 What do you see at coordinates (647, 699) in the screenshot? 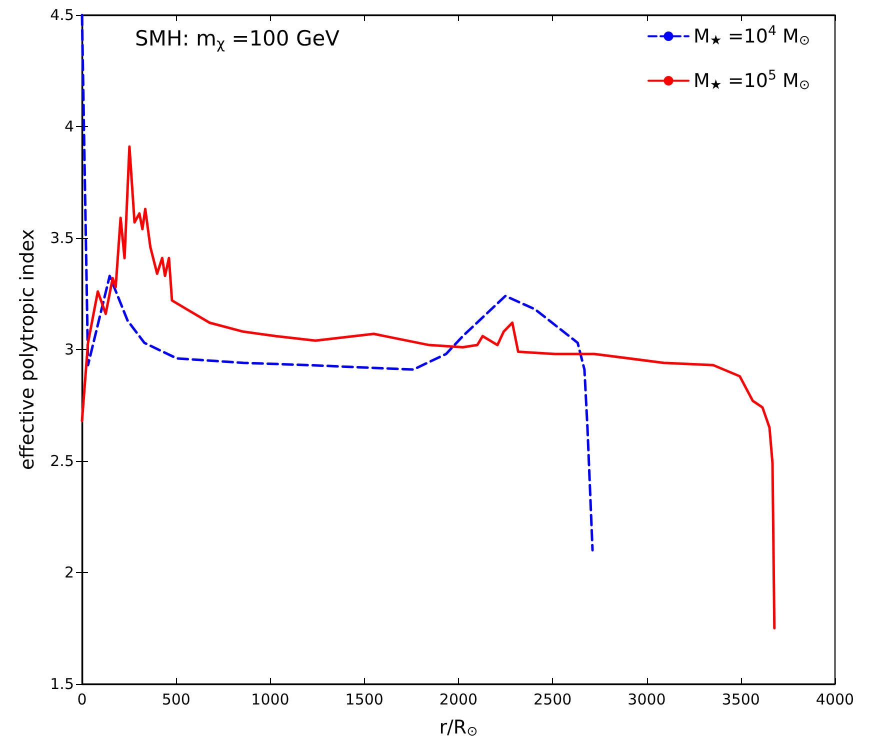
I see `x-tick-label: 3000` at bounding box center [647, 699].